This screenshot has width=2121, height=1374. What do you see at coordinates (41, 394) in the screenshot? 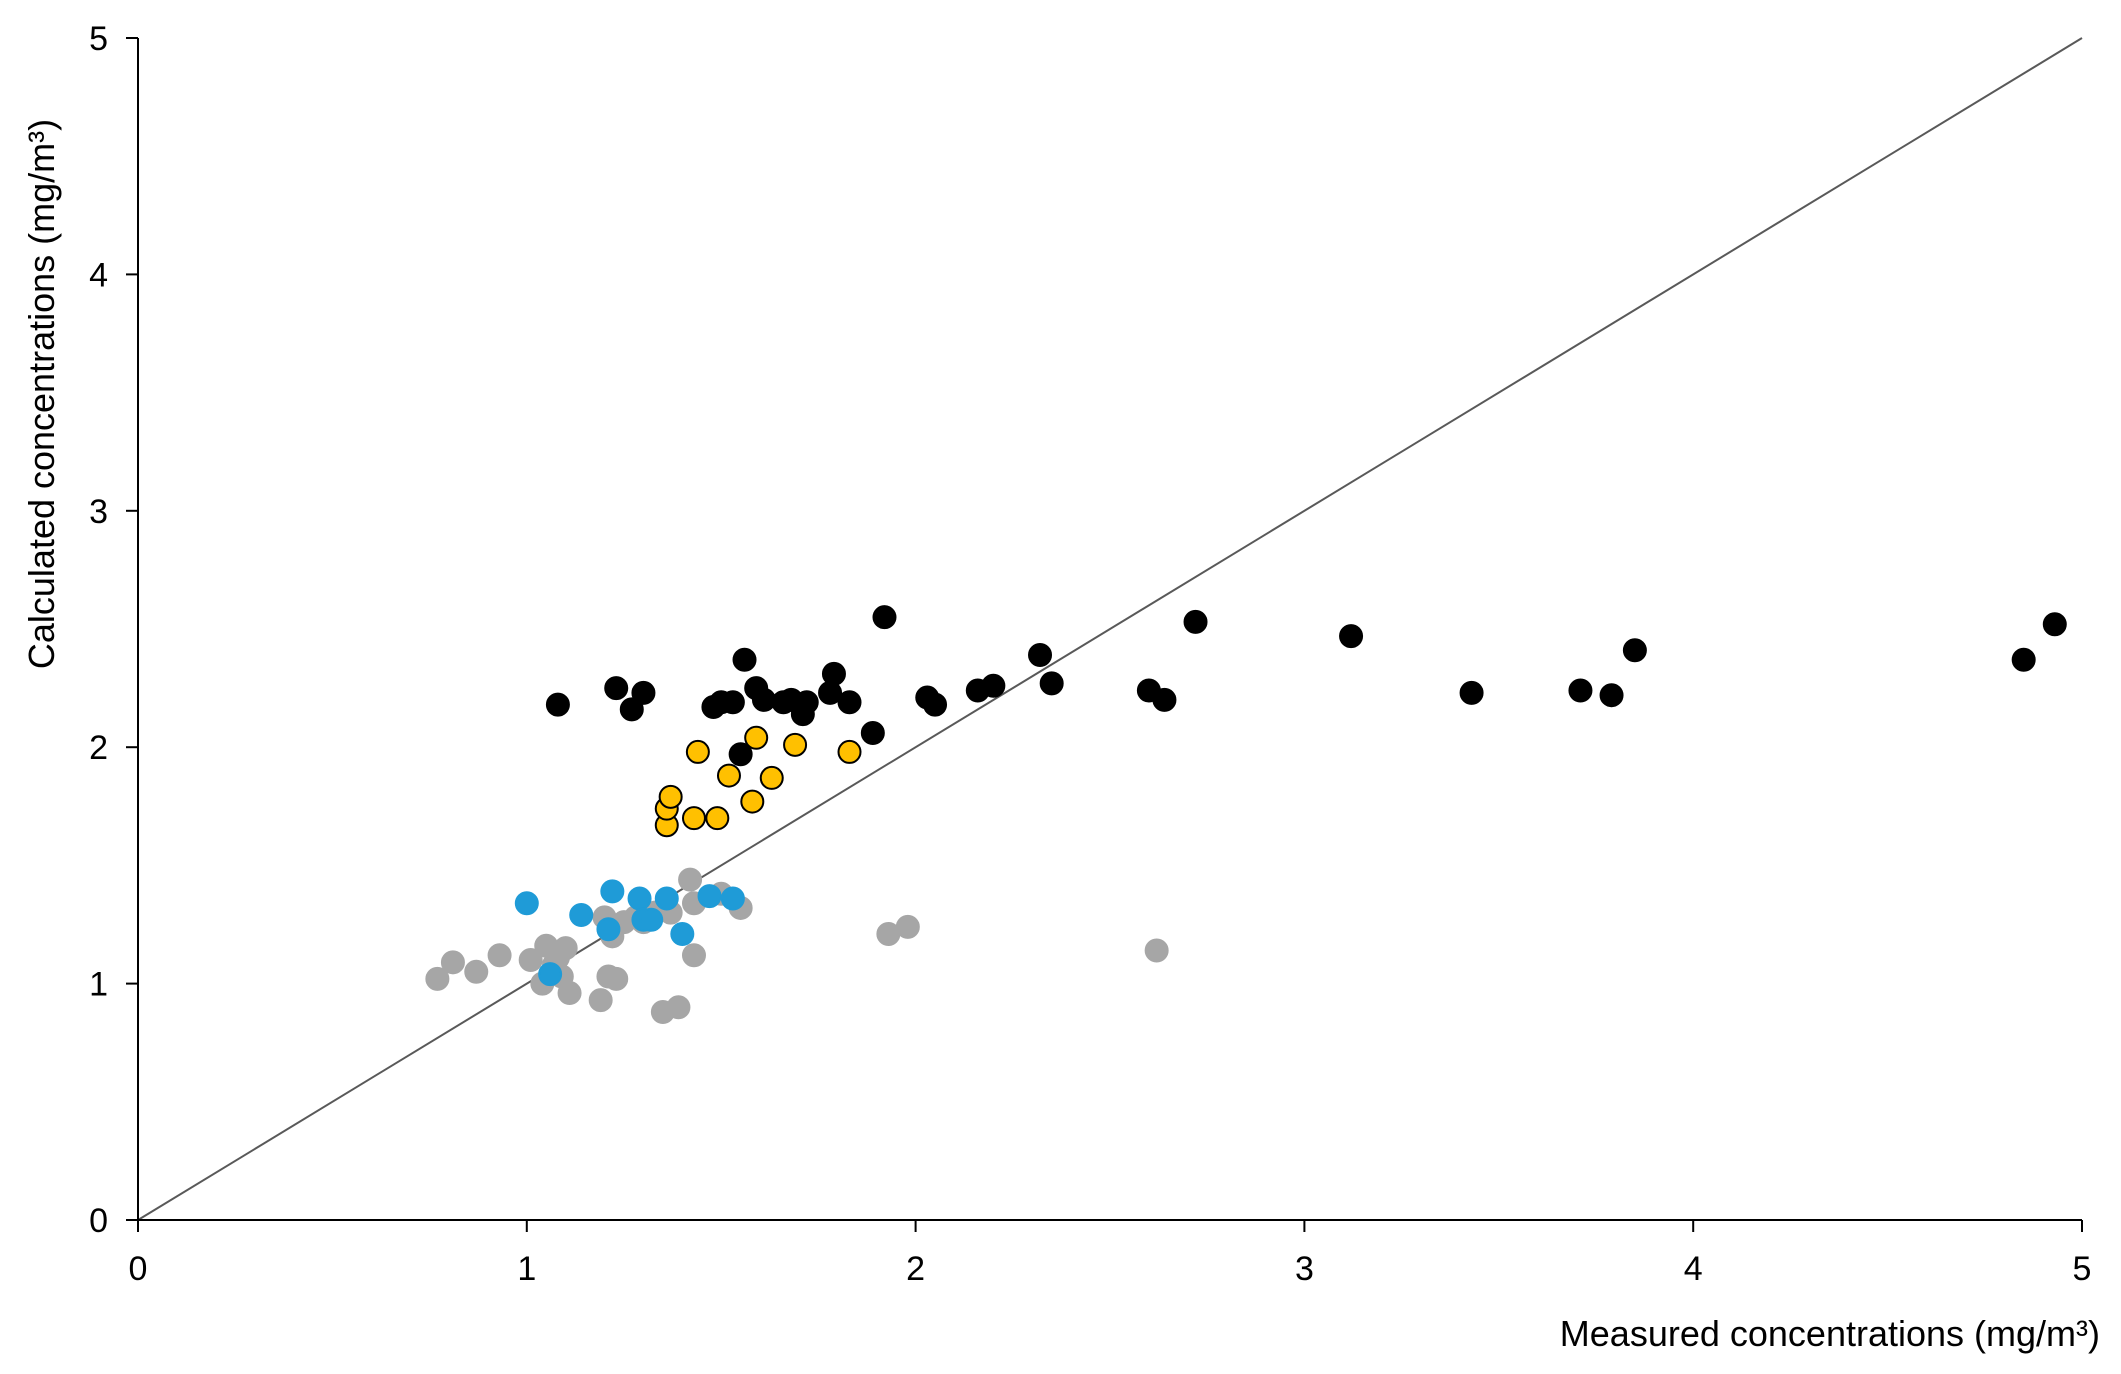
I see `y-axis-label: Calculated concentrations (mg/m³)` at bounding box center [41, 394].